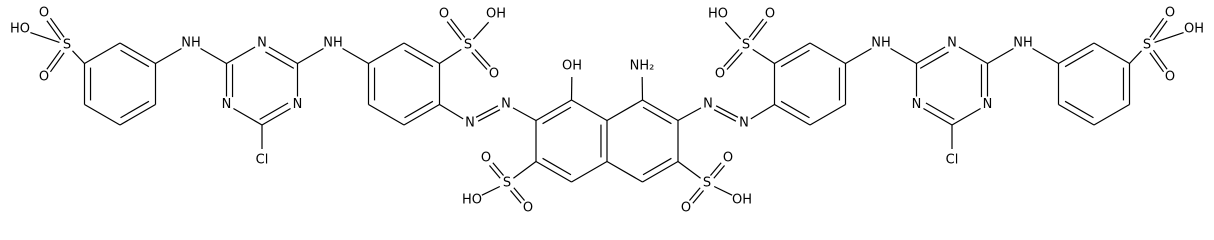 This screenshot has width=1214, height=240. I want to click on atom-label: NH₂, so click(642, 66).